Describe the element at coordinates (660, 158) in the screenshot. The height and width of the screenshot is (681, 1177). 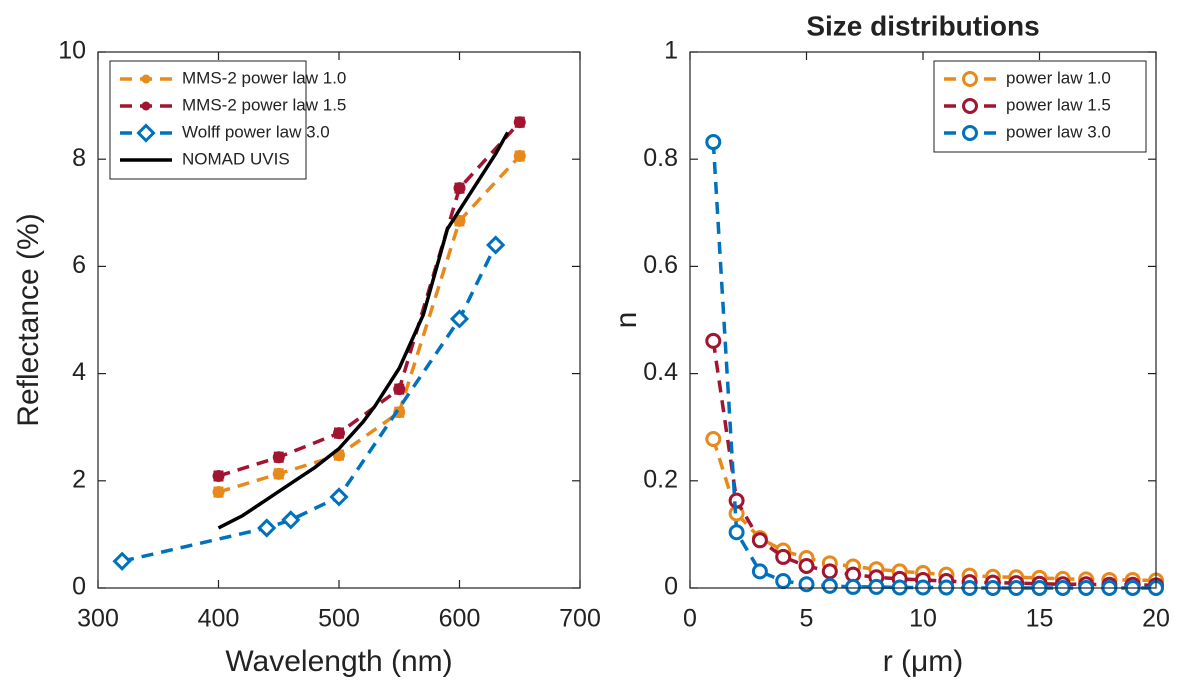
I see `y-tick-label: 0.8` at that location.